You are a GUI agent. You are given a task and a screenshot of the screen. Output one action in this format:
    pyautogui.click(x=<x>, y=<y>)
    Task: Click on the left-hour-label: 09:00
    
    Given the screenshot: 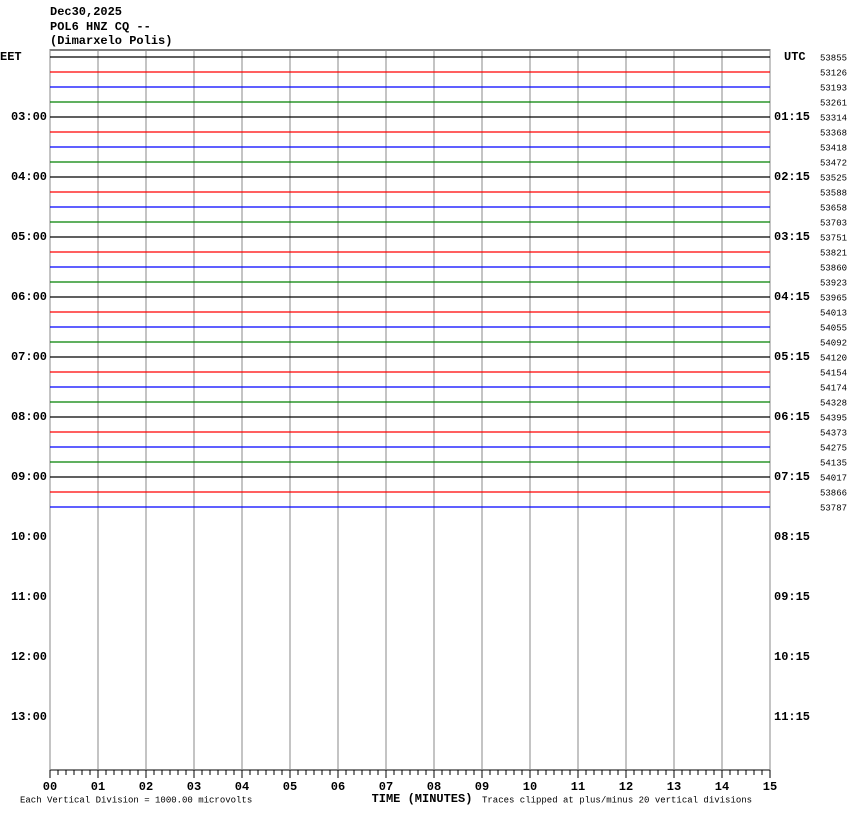 What is the action you would take?
    pyautogui.click(x=29, y=477)
    